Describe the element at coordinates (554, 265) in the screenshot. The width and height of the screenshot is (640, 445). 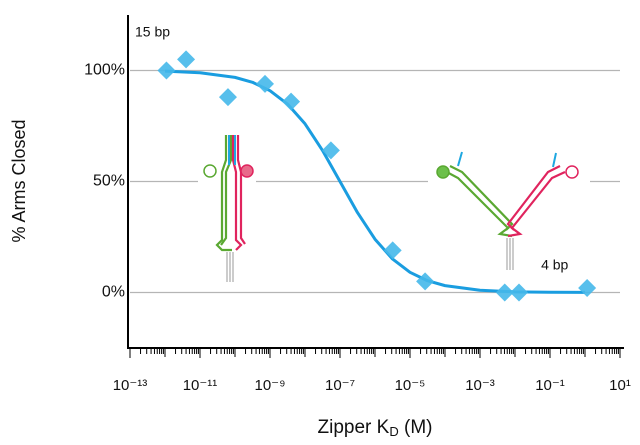
I see `annotation: 4 bp` at that location.